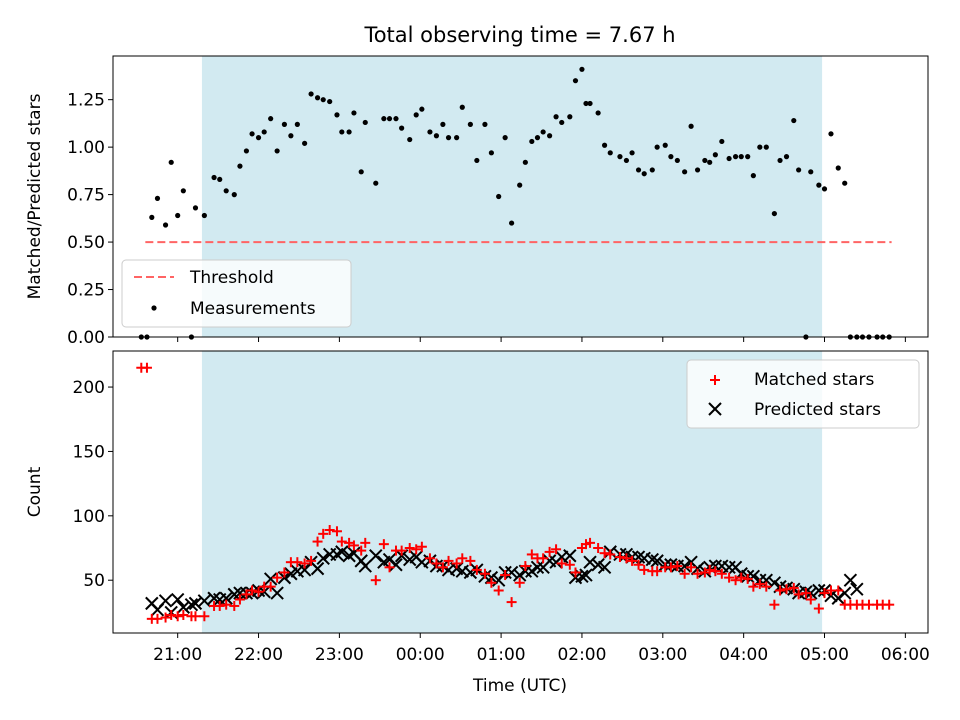 The image size is (960, 720). I want to click on x-tick-label: 03:00, so click(662, 655).